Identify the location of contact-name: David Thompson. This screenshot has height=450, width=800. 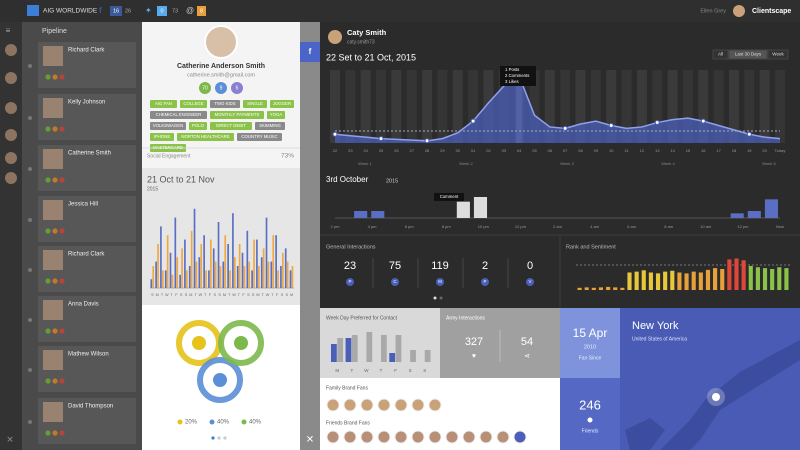
(90, 407).